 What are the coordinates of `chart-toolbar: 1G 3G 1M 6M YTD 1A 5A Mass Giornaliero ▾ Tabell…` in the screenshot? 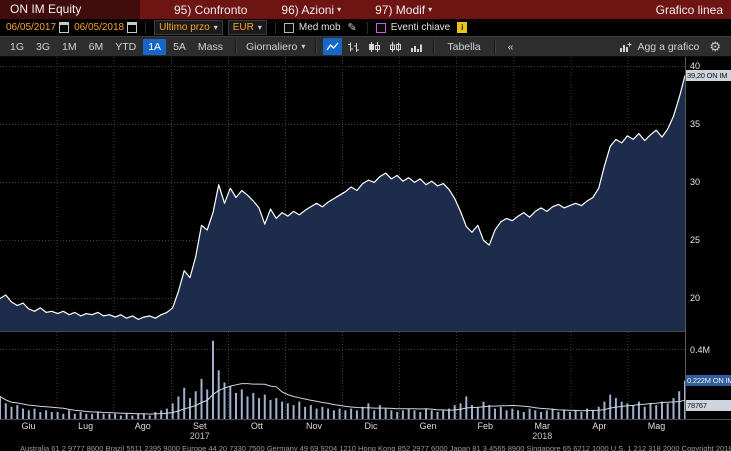 It's located at (365, 46).